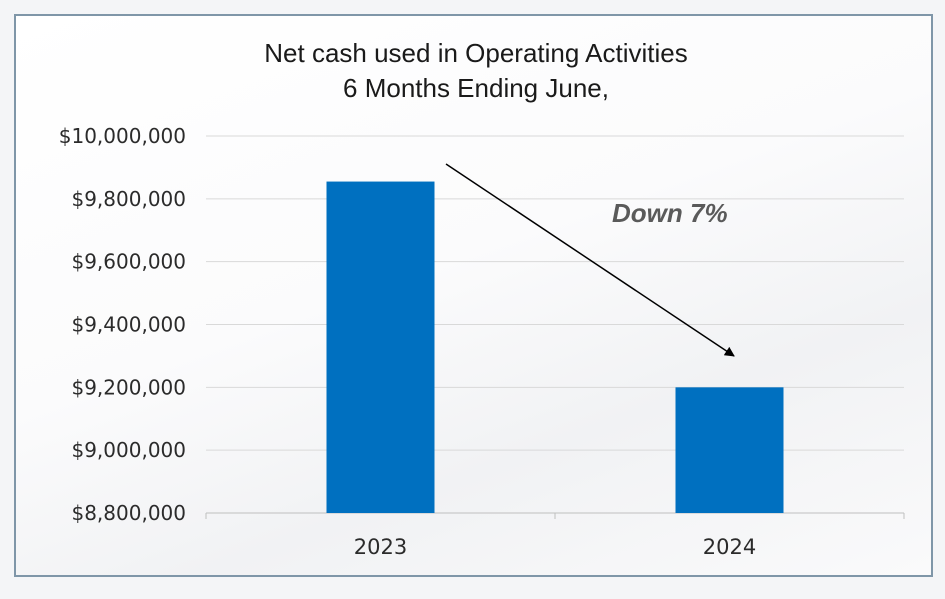 This screenshot has height=599, width=945. I want to click on y-tick-label: $9,800,000, so click(128, 199).